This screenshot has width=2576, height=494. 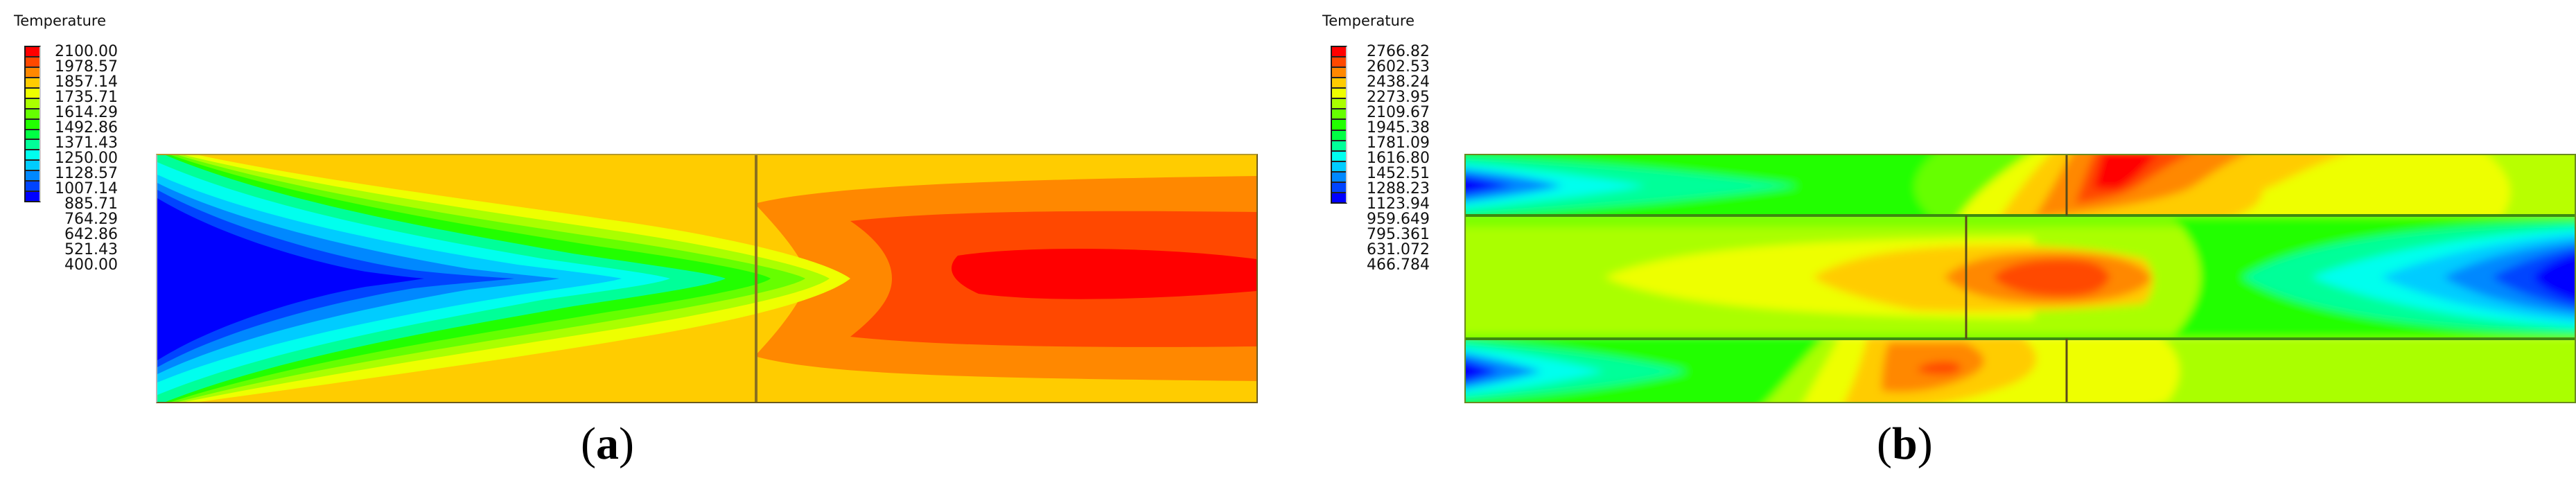 What do you see at coordinates (86, 97) in the screenshot?
I see `colorbar-tick-label: 1735.71` at bounding box center [86, 97].